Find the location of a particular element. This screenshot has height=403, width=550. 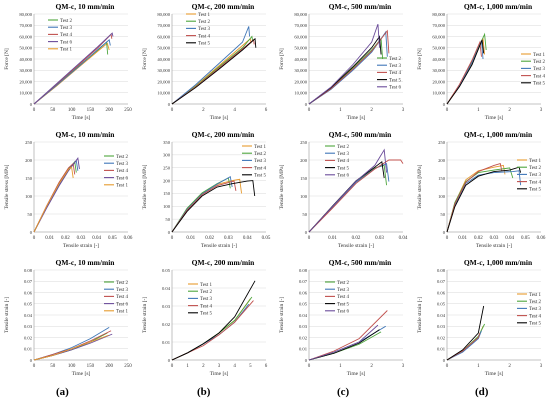

y-tick-label: 100 is located at coordinates (167, 206).